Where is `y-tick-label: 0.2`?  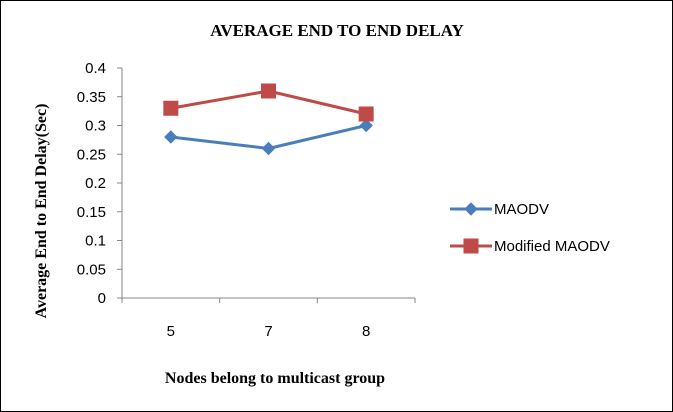 y-tick-label: 0.2 is located at coordinates (95, 183).